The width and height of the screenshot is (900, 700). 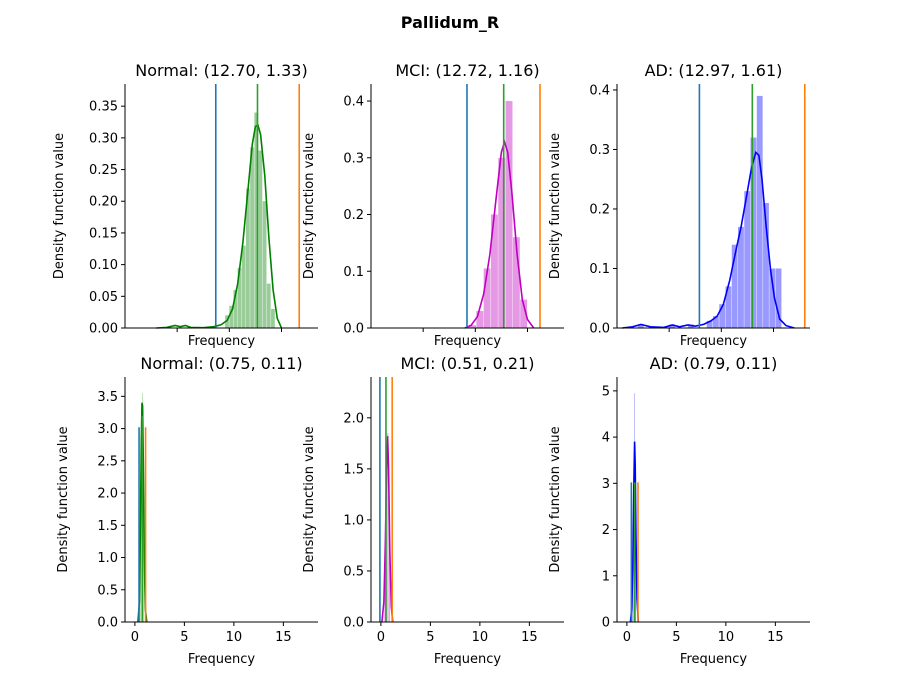 I want to click on y-tick-label: 0.00, so click(x=103, y=329).